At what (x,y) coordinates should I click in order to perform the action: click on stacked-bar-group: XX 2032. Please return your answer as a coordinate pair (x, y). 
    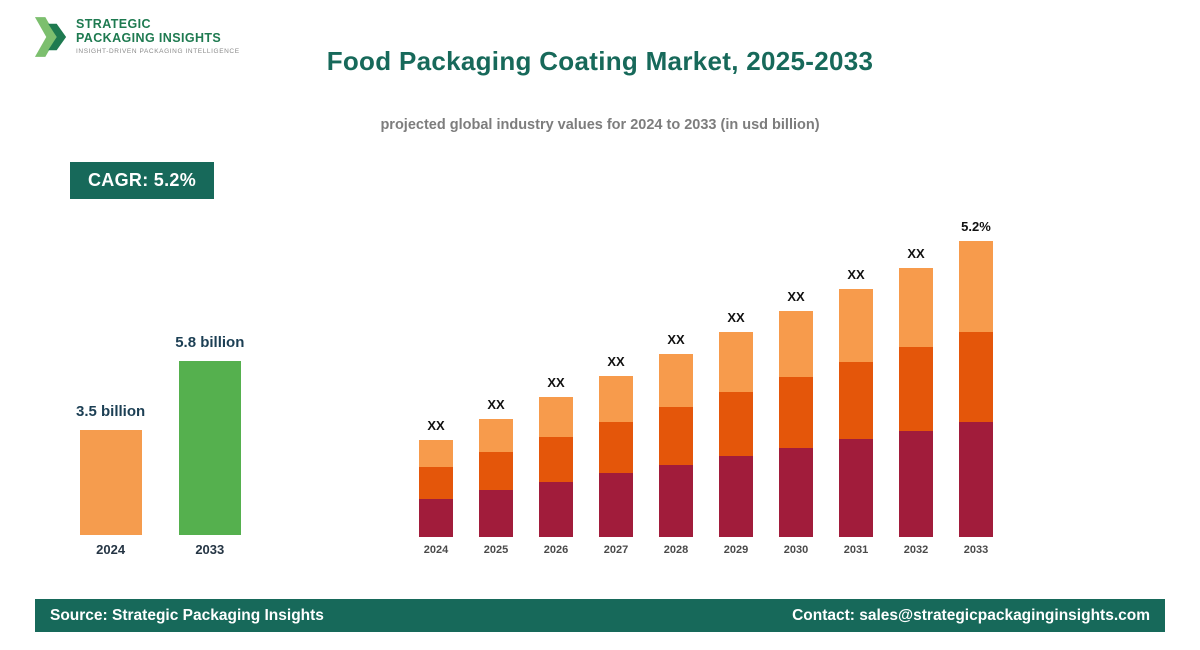
    Looking at the image, I should click on (916, 402).